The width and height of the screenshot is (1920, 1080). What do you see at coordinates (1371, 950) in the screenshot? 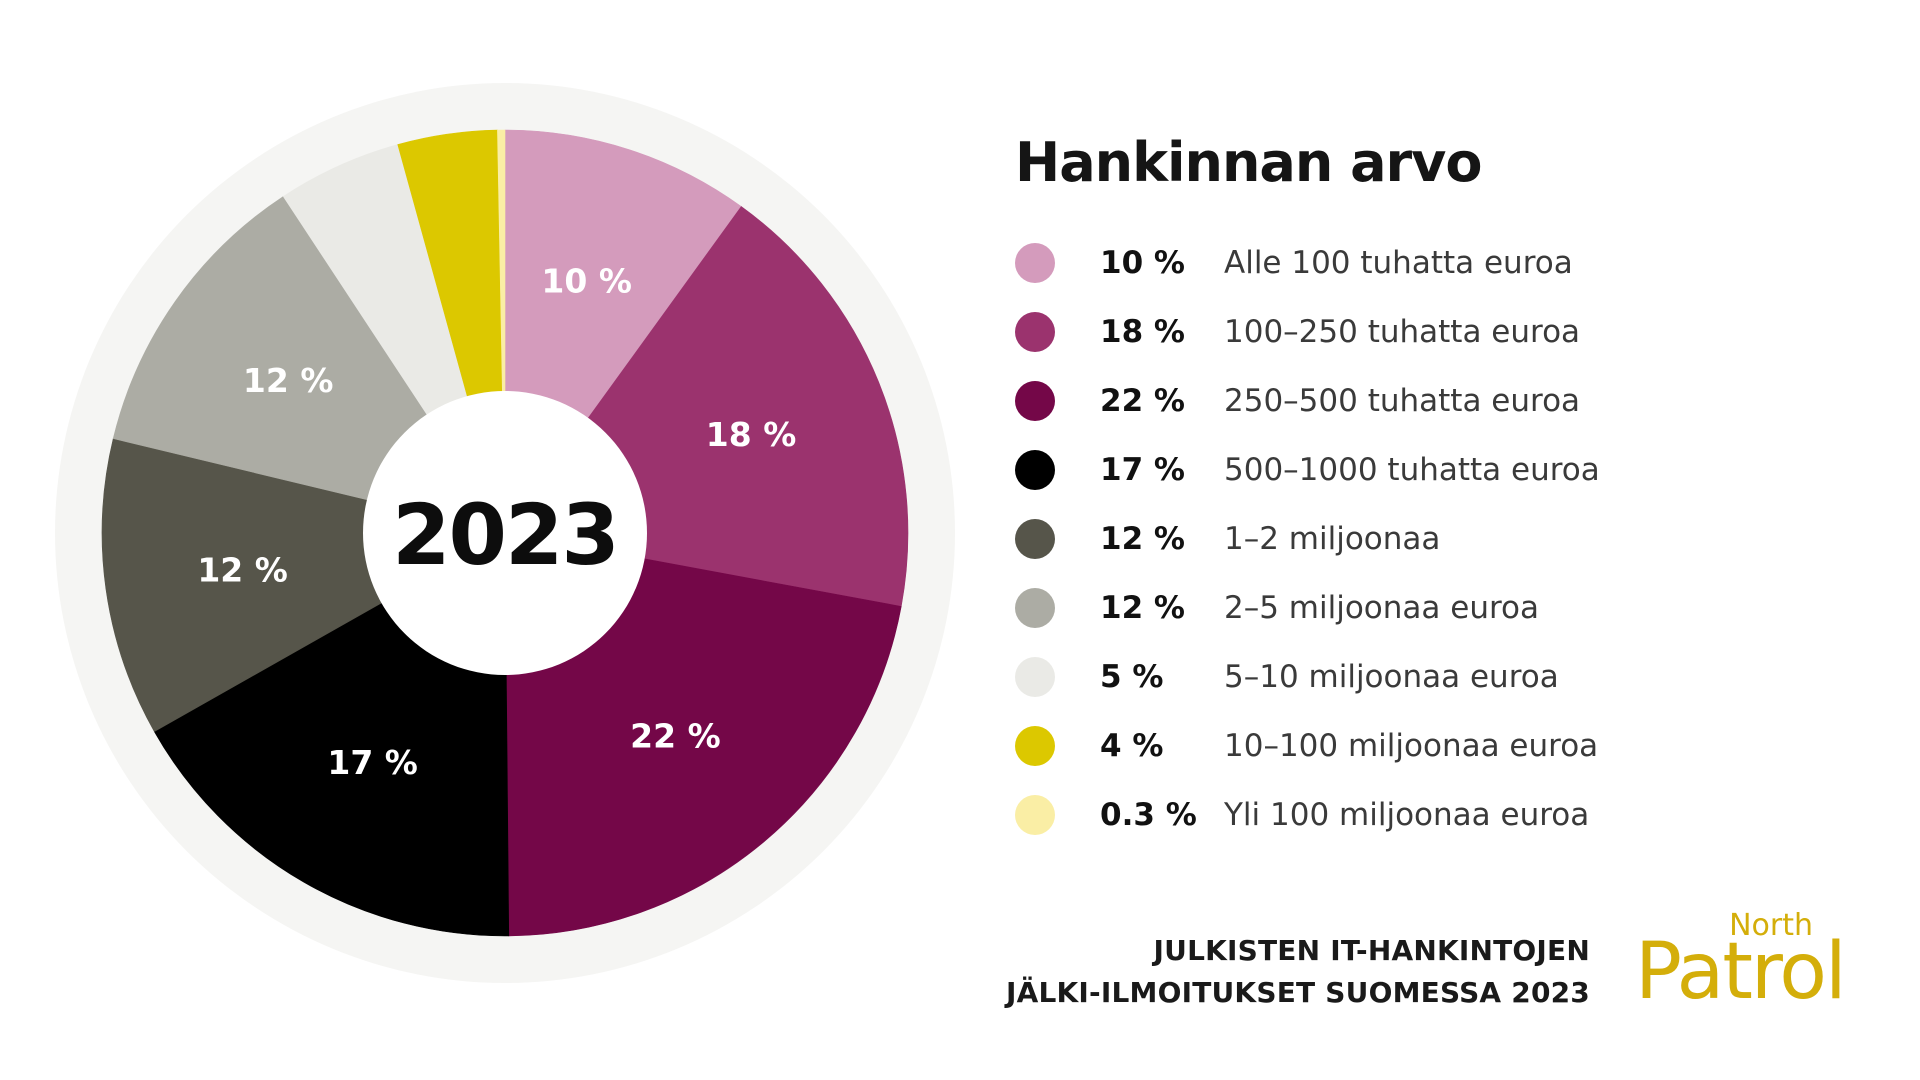
I see `footer-line-1: JULKISTEN IT-HANKINTOJEN` at bounding box center [1371, 950].